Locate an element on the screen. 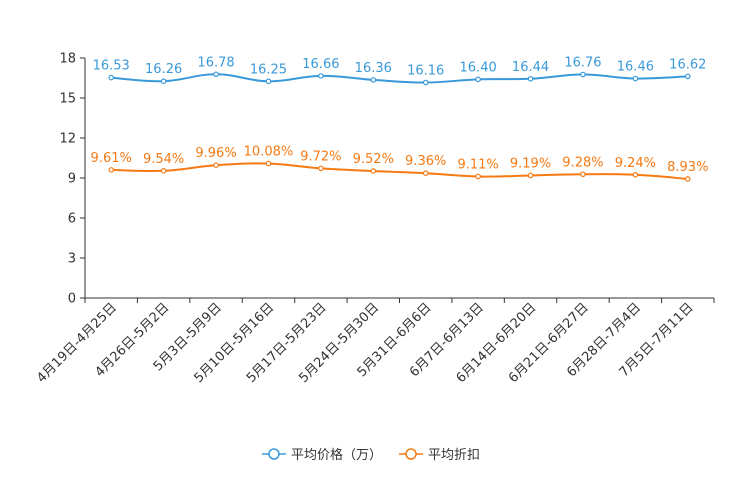 The height and width of the screenshot is (496, 744). data-label: 9.72% is located at coordinates (320, 156).